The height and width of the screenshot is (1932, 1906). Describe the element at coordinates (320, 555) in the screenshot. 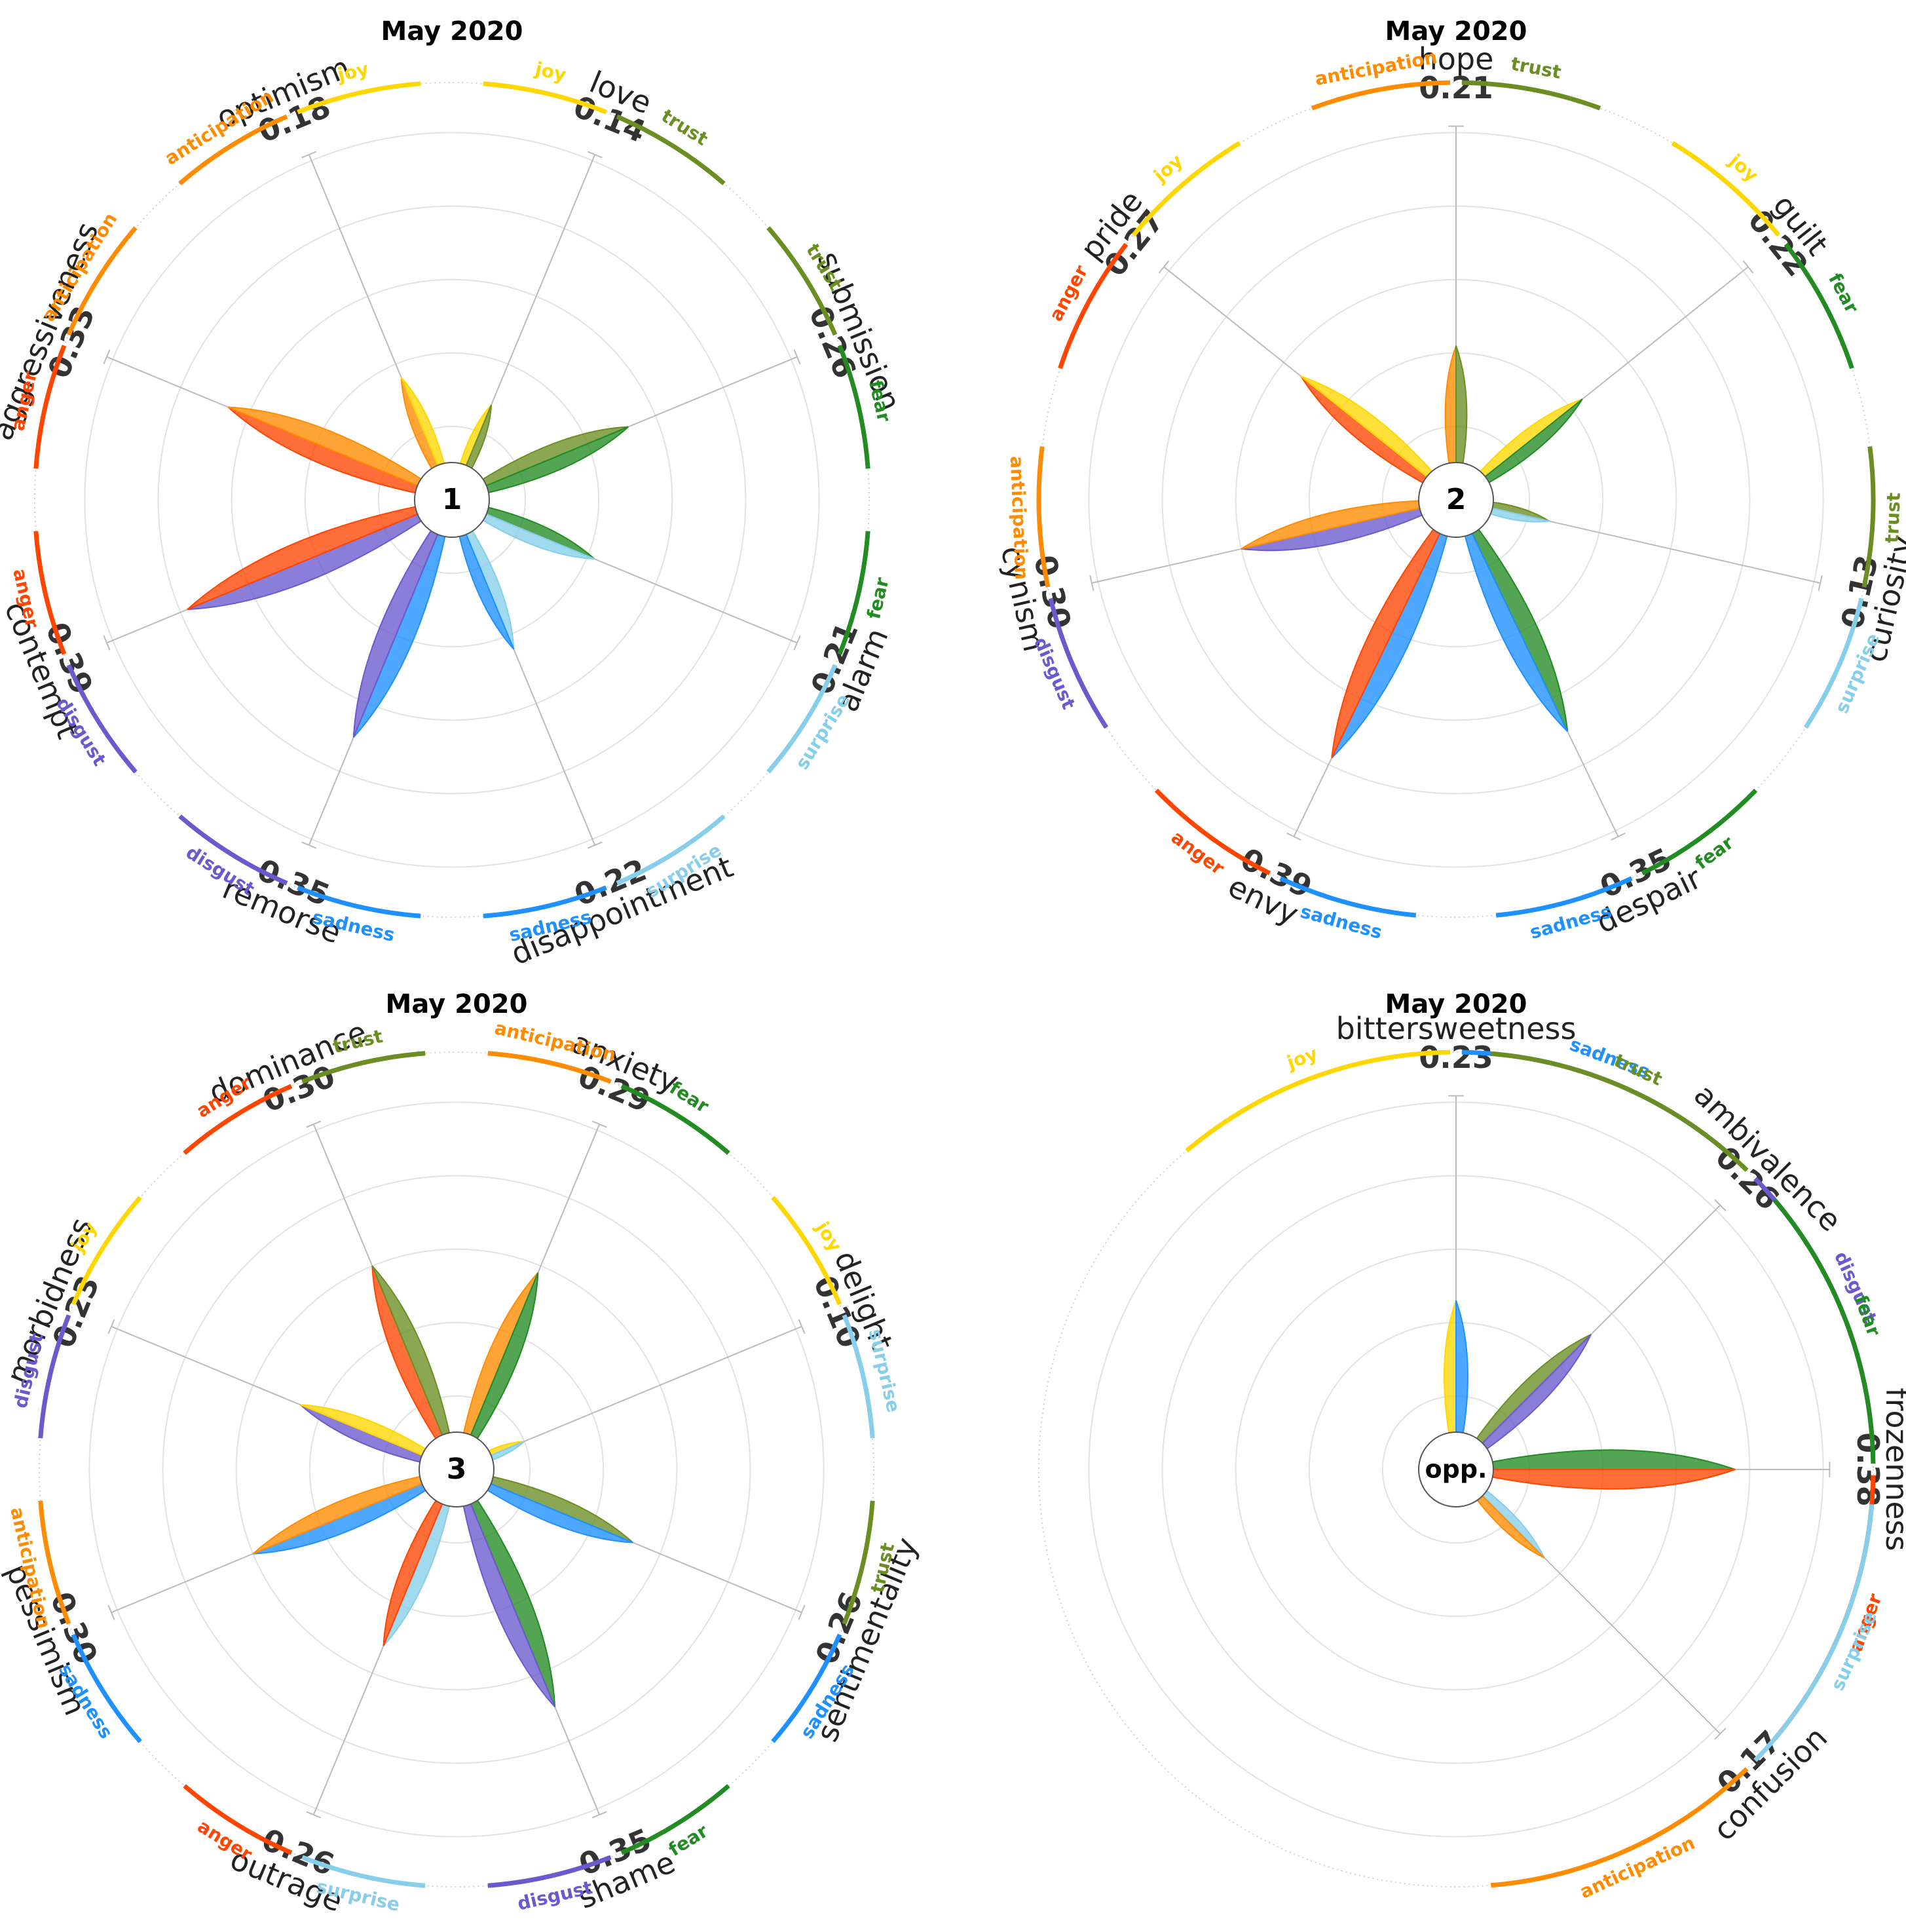

I see `petal-contempt-anger` at that location.